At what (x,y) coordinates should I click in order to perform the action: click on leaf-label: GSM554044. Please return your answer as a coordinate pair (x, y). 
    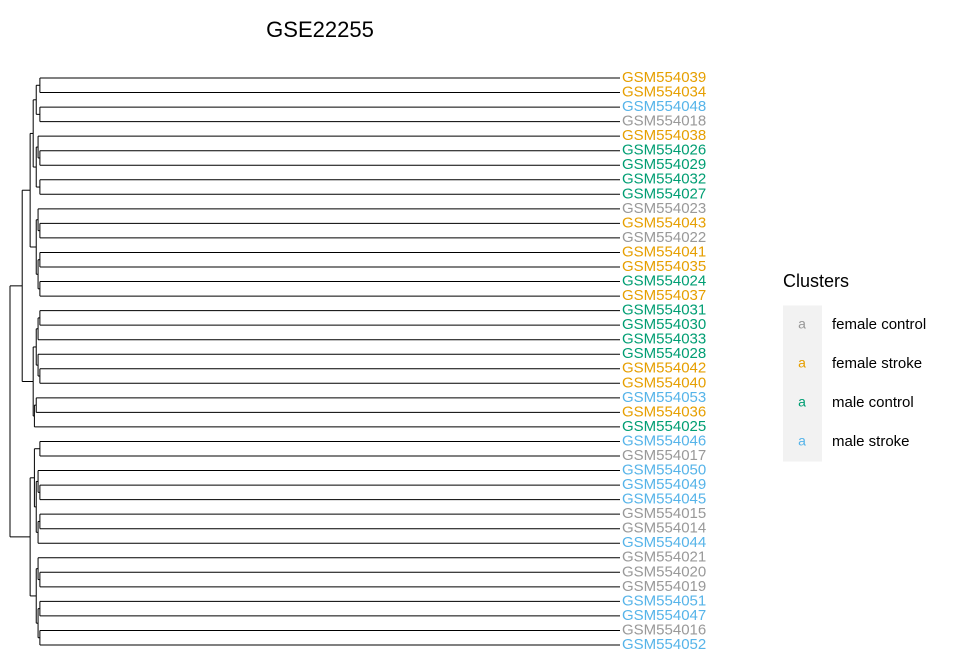
    Looking at the image, I should click on (664, 542).